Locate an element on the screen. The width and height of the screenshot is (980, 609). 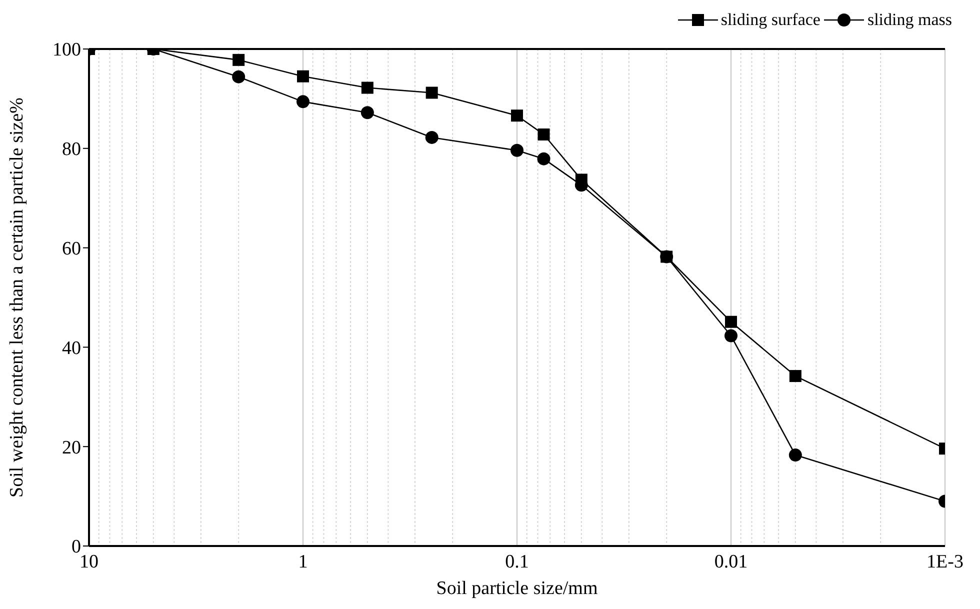
x-axis-title: Soil particle size/mm is located at coordinates (517, 588).